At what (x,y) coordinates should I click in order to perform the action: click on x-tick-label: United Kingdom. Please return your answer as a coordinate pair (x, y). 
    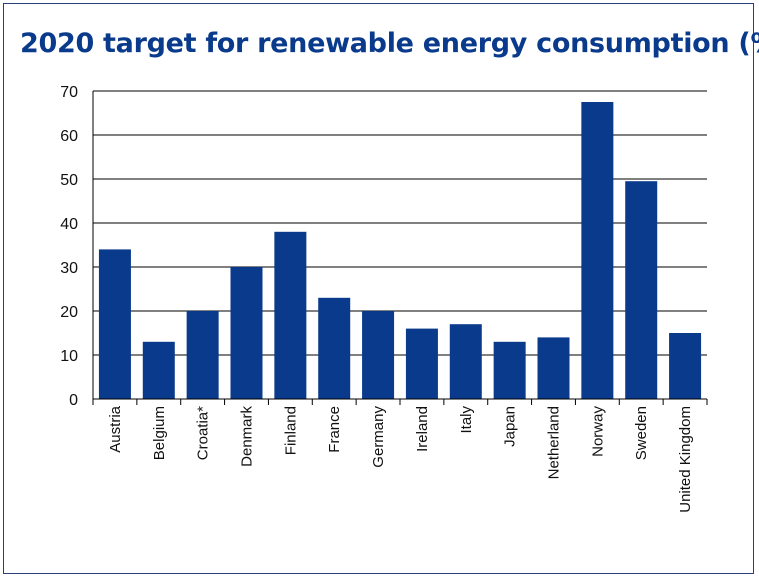
    Looking at the image, I should click on (685, 459).